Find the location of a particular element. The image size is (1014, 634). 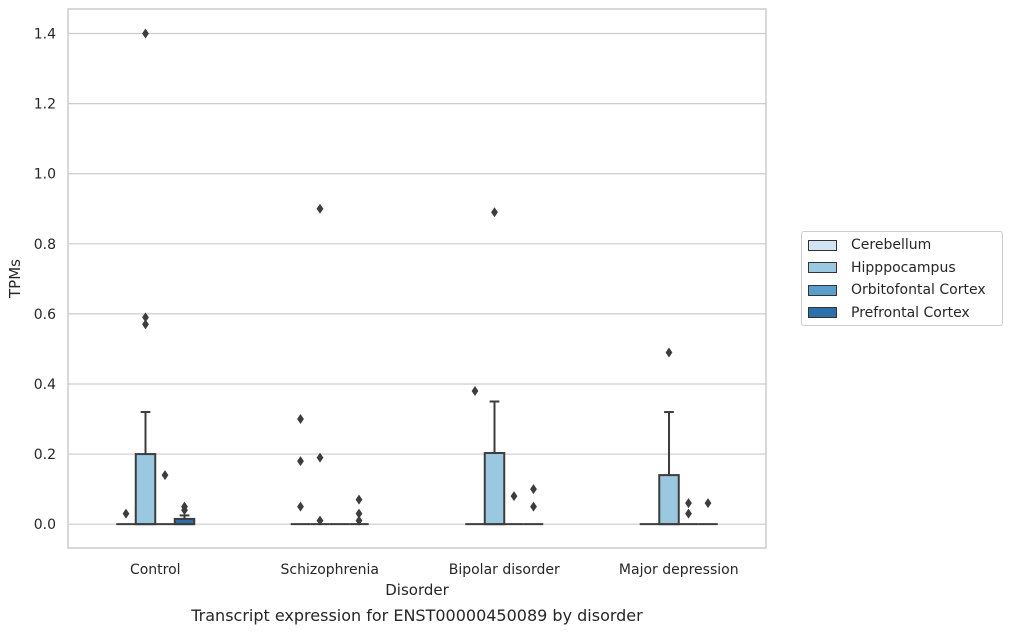

legend-label: Orbitofontal Cortex is located at coordinates (918, 290).